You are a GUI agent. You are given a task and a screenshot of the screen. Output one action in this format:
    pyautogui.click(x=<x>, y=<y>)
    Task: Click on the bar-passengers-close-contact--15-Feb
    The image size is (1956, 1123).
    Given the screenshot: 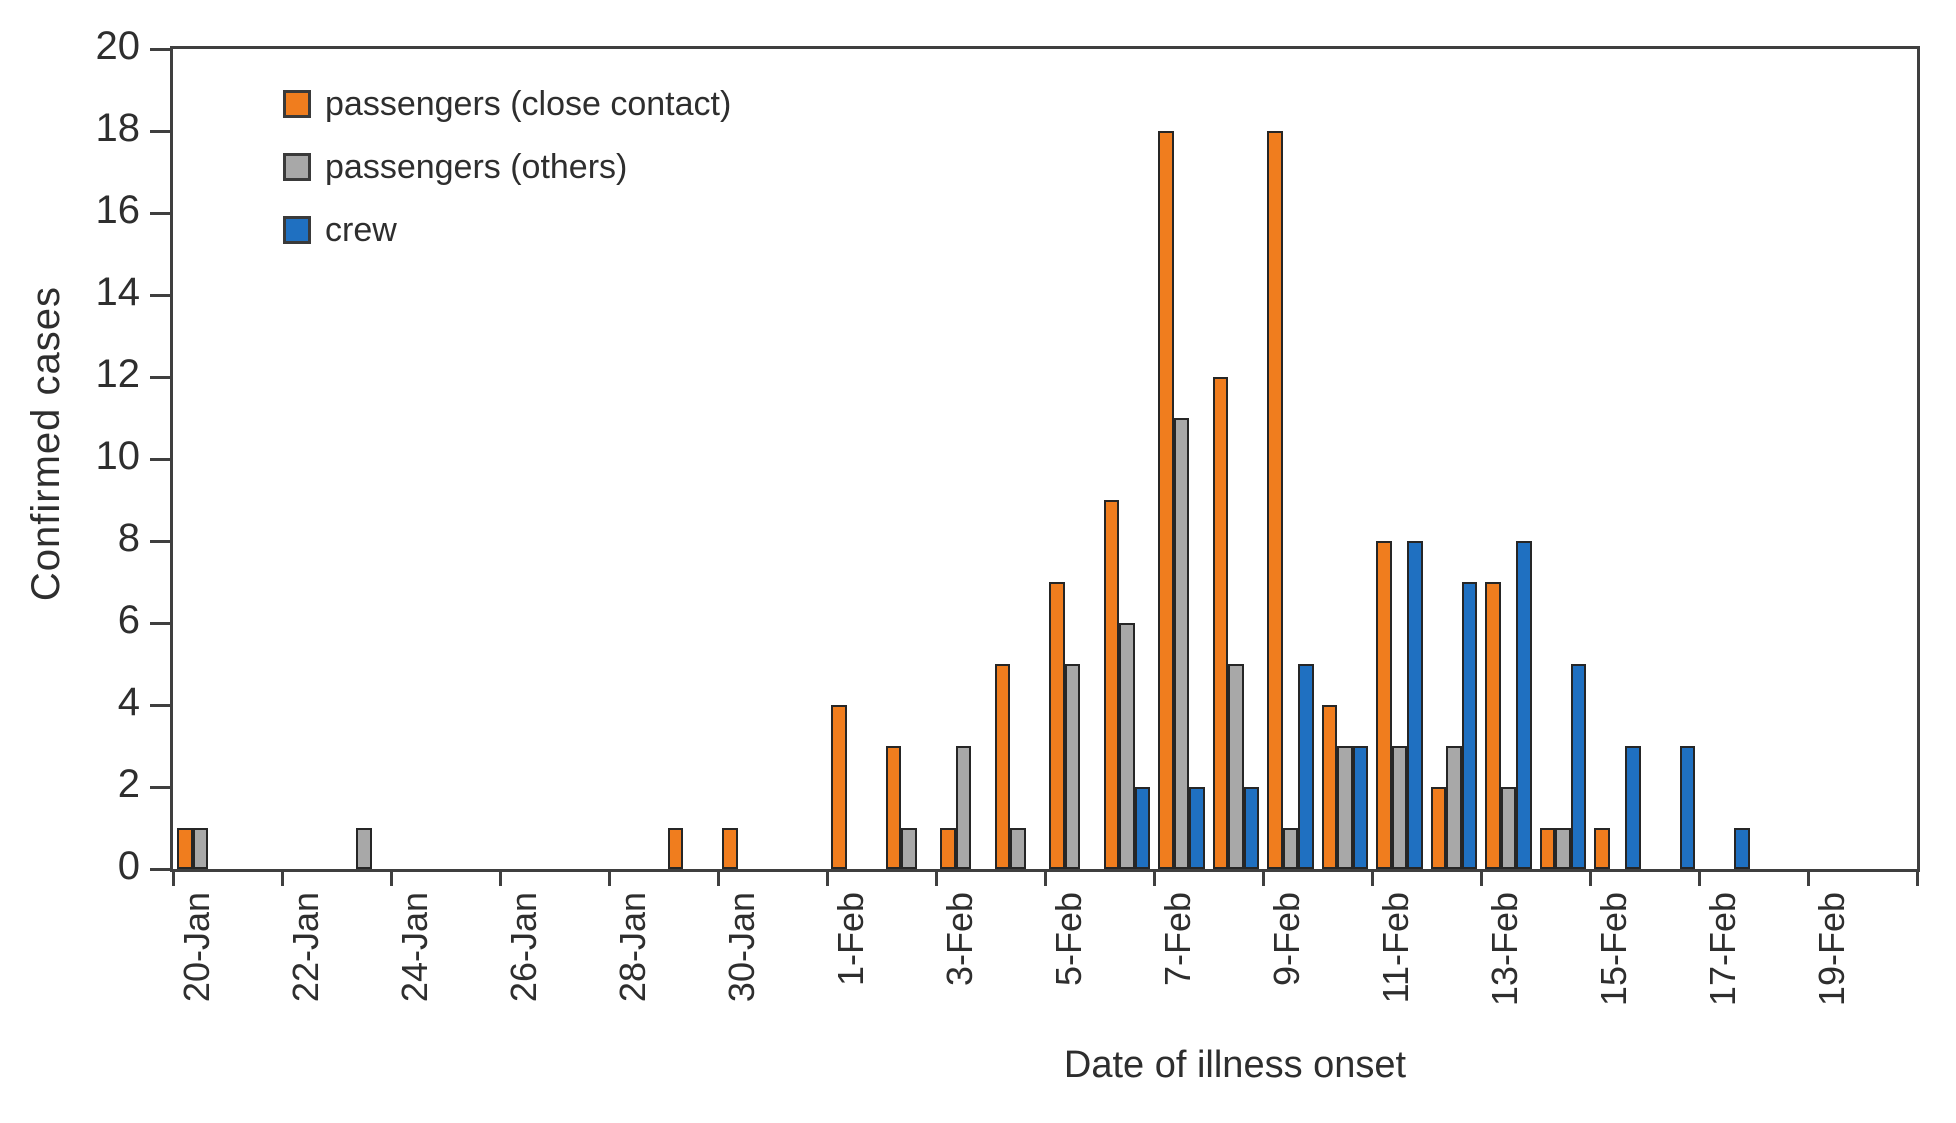 What is the action you would take?
    pyautogui.click(x=1602, y=848)
    